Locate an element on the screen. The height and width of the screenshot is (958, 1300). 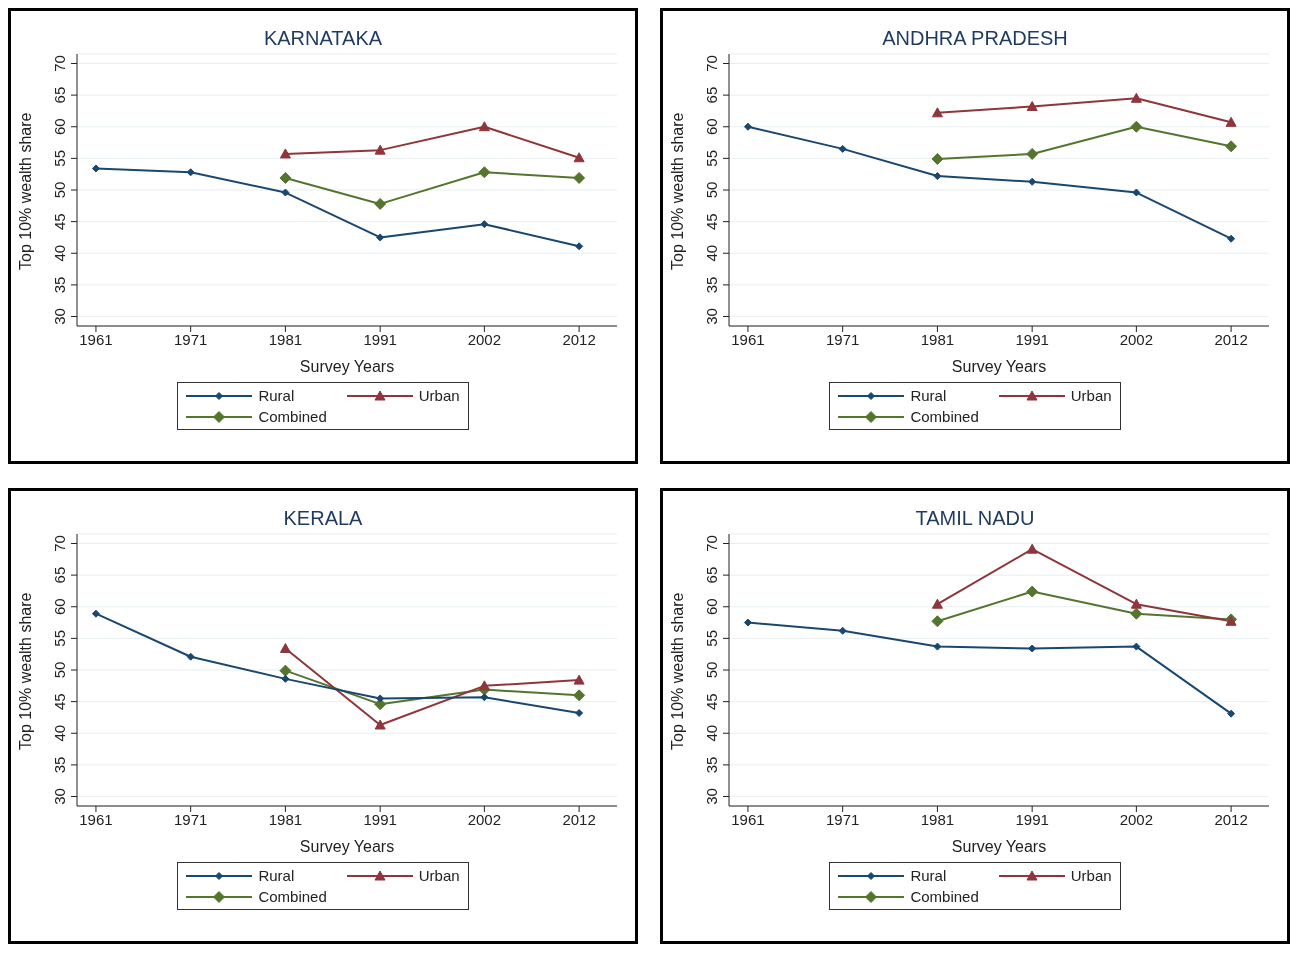
chart-title: TAMIL NADU is located at coordinates (975, 518).